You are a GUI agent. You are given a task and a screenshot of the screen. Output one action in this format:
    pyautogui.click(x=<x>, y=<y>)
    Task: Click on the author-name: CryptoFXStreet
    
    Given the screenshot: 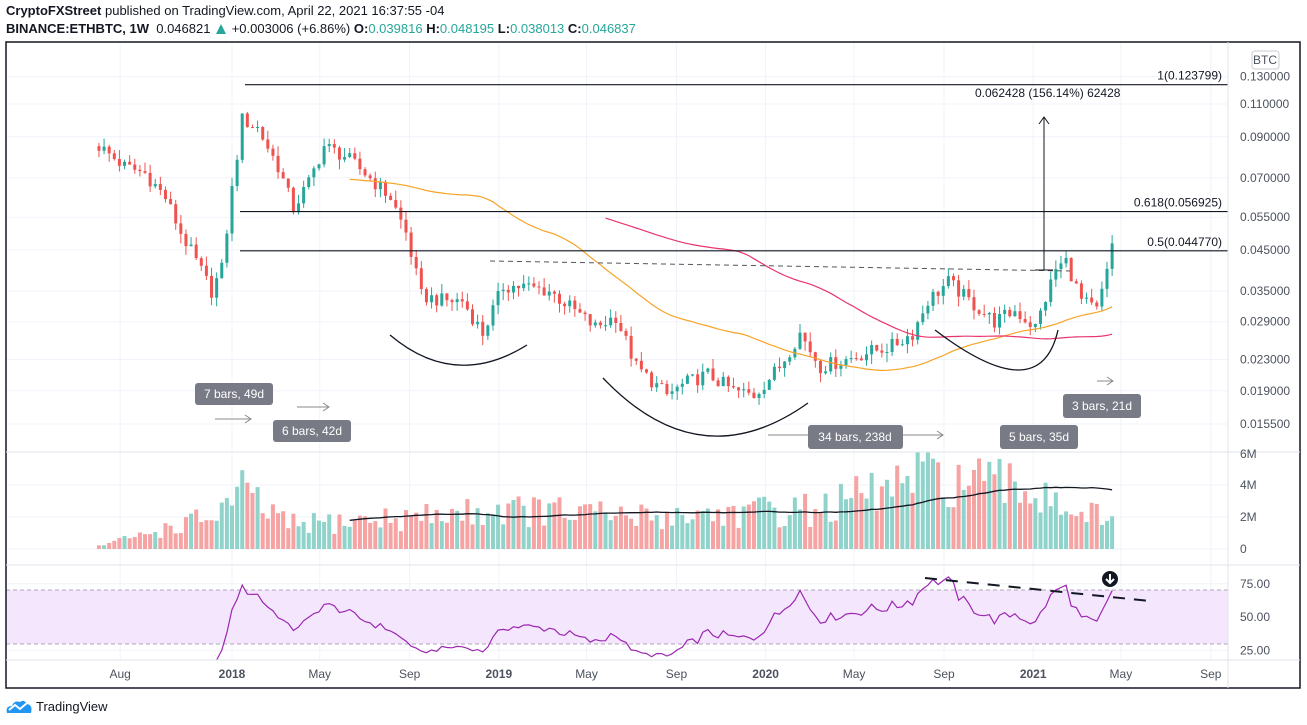 What is the action you would take?
    pyautogui.click(x=54, y=10)
    